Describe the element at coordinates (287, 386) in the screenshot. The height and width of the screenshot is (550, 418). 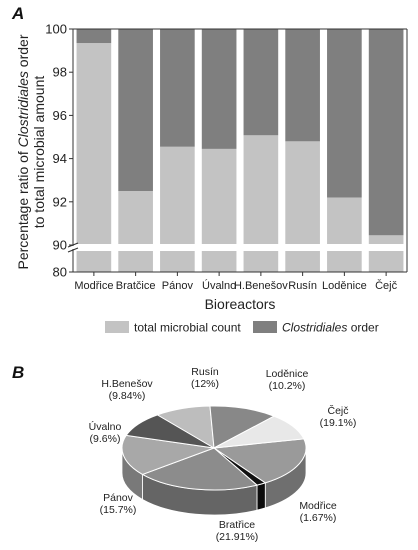
I see `pie-percent-7: (10.2%)` at that location.